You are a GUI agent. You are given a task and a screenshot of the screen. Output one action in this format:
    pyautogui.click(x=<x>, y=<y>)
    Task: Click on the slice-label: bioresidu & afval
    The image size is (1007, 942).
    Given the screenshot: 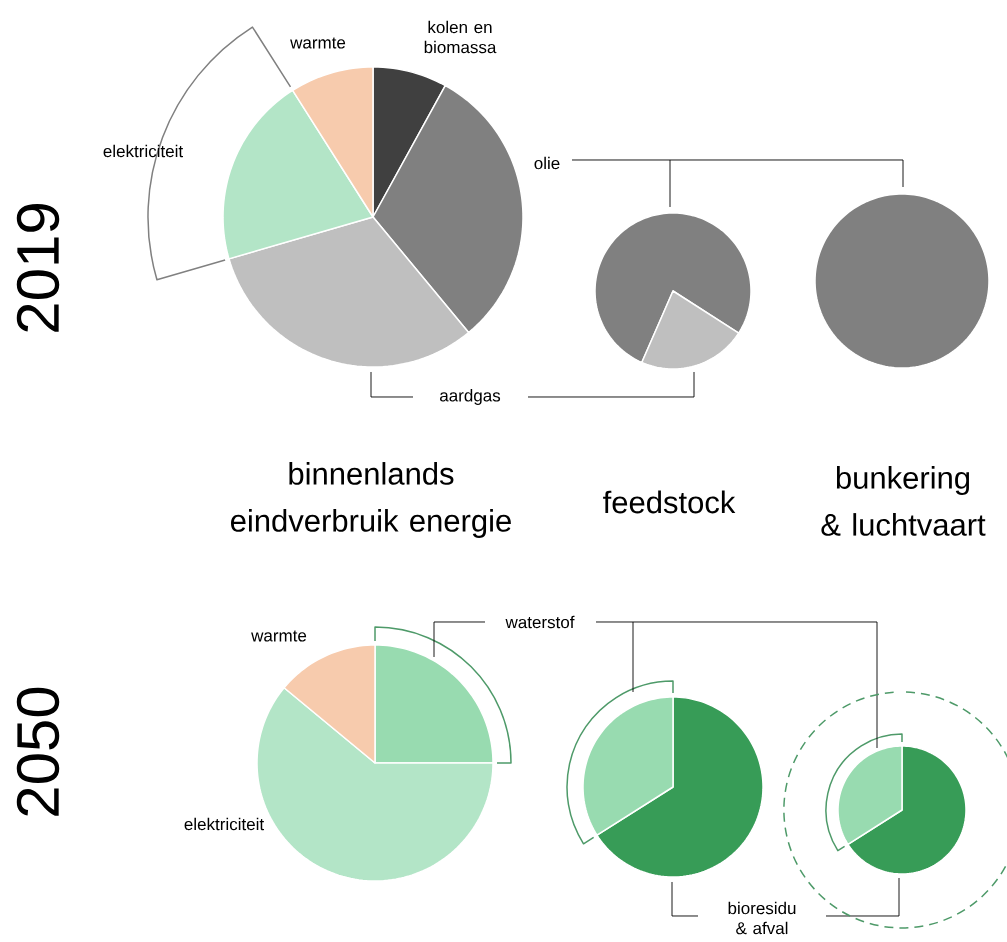 What is the action you would take?
    pyautogui.click(x=762, y=918)
    